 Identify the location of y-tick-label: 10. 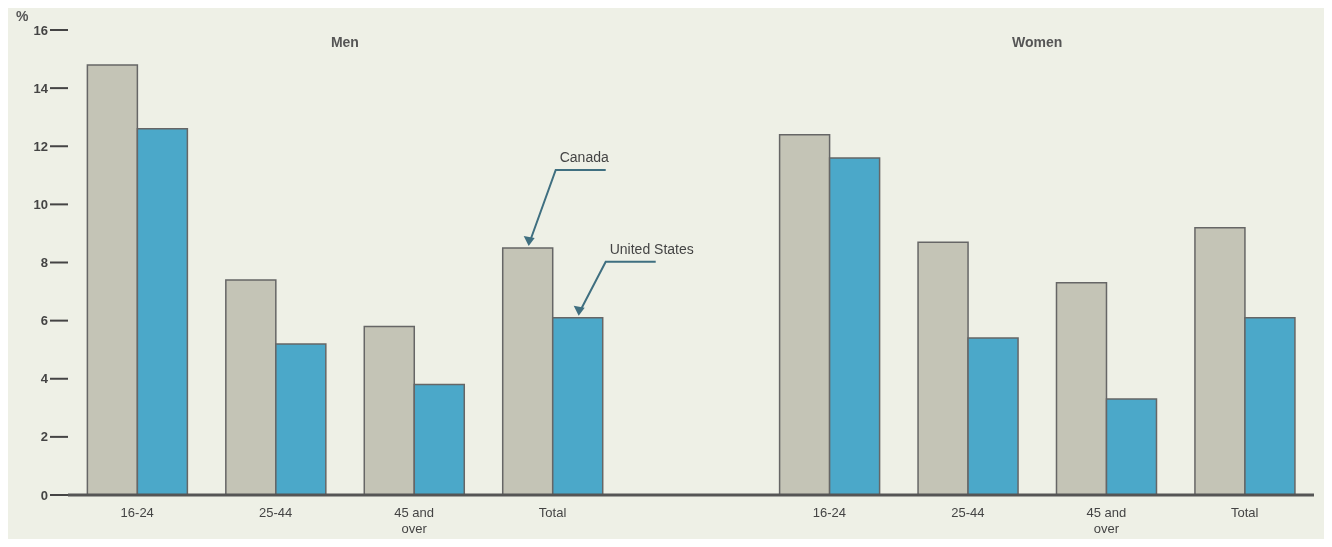
(40, 204).